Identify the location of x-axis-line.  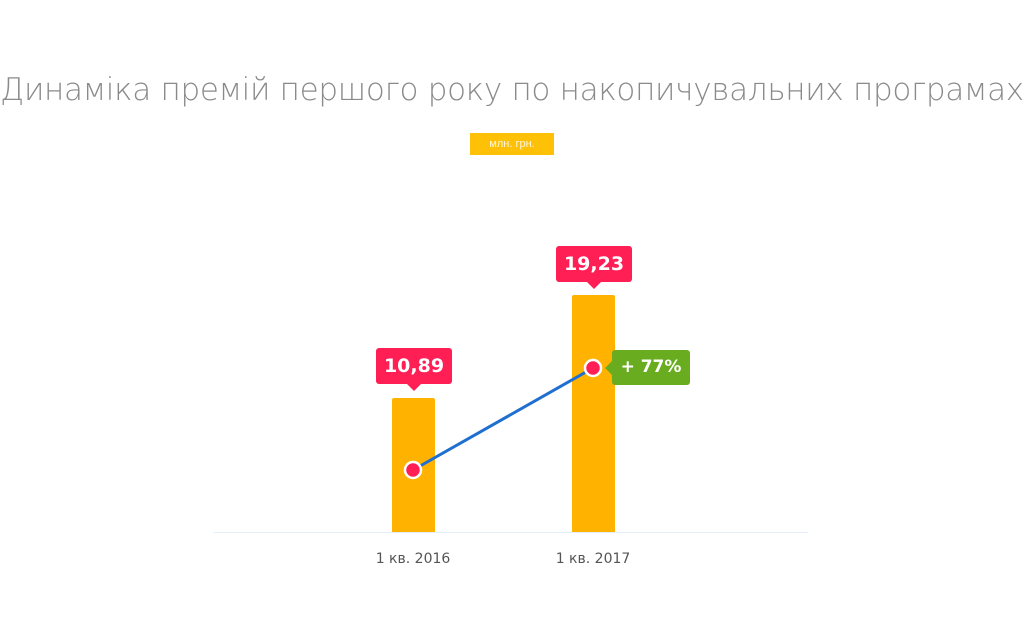
(511, 532).